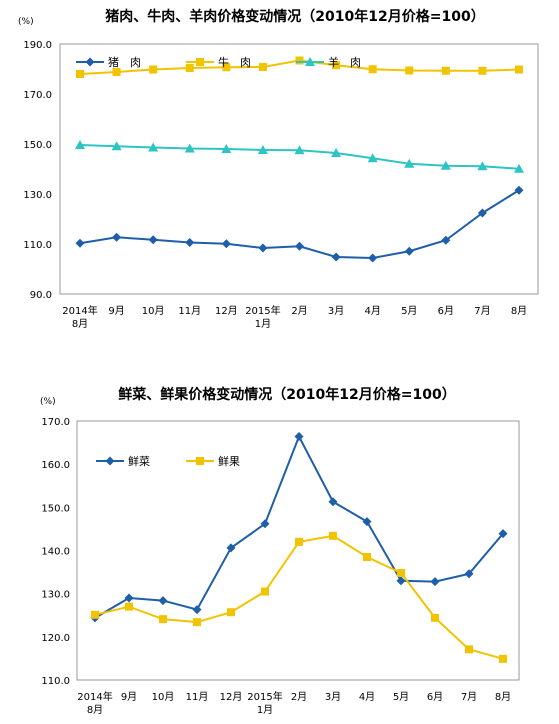 The width and height of the screenshot is (559, 724). Describe the element at coordinates (124, 62) in the screenshot. I see `legend-label: 猪 肉` at that location.